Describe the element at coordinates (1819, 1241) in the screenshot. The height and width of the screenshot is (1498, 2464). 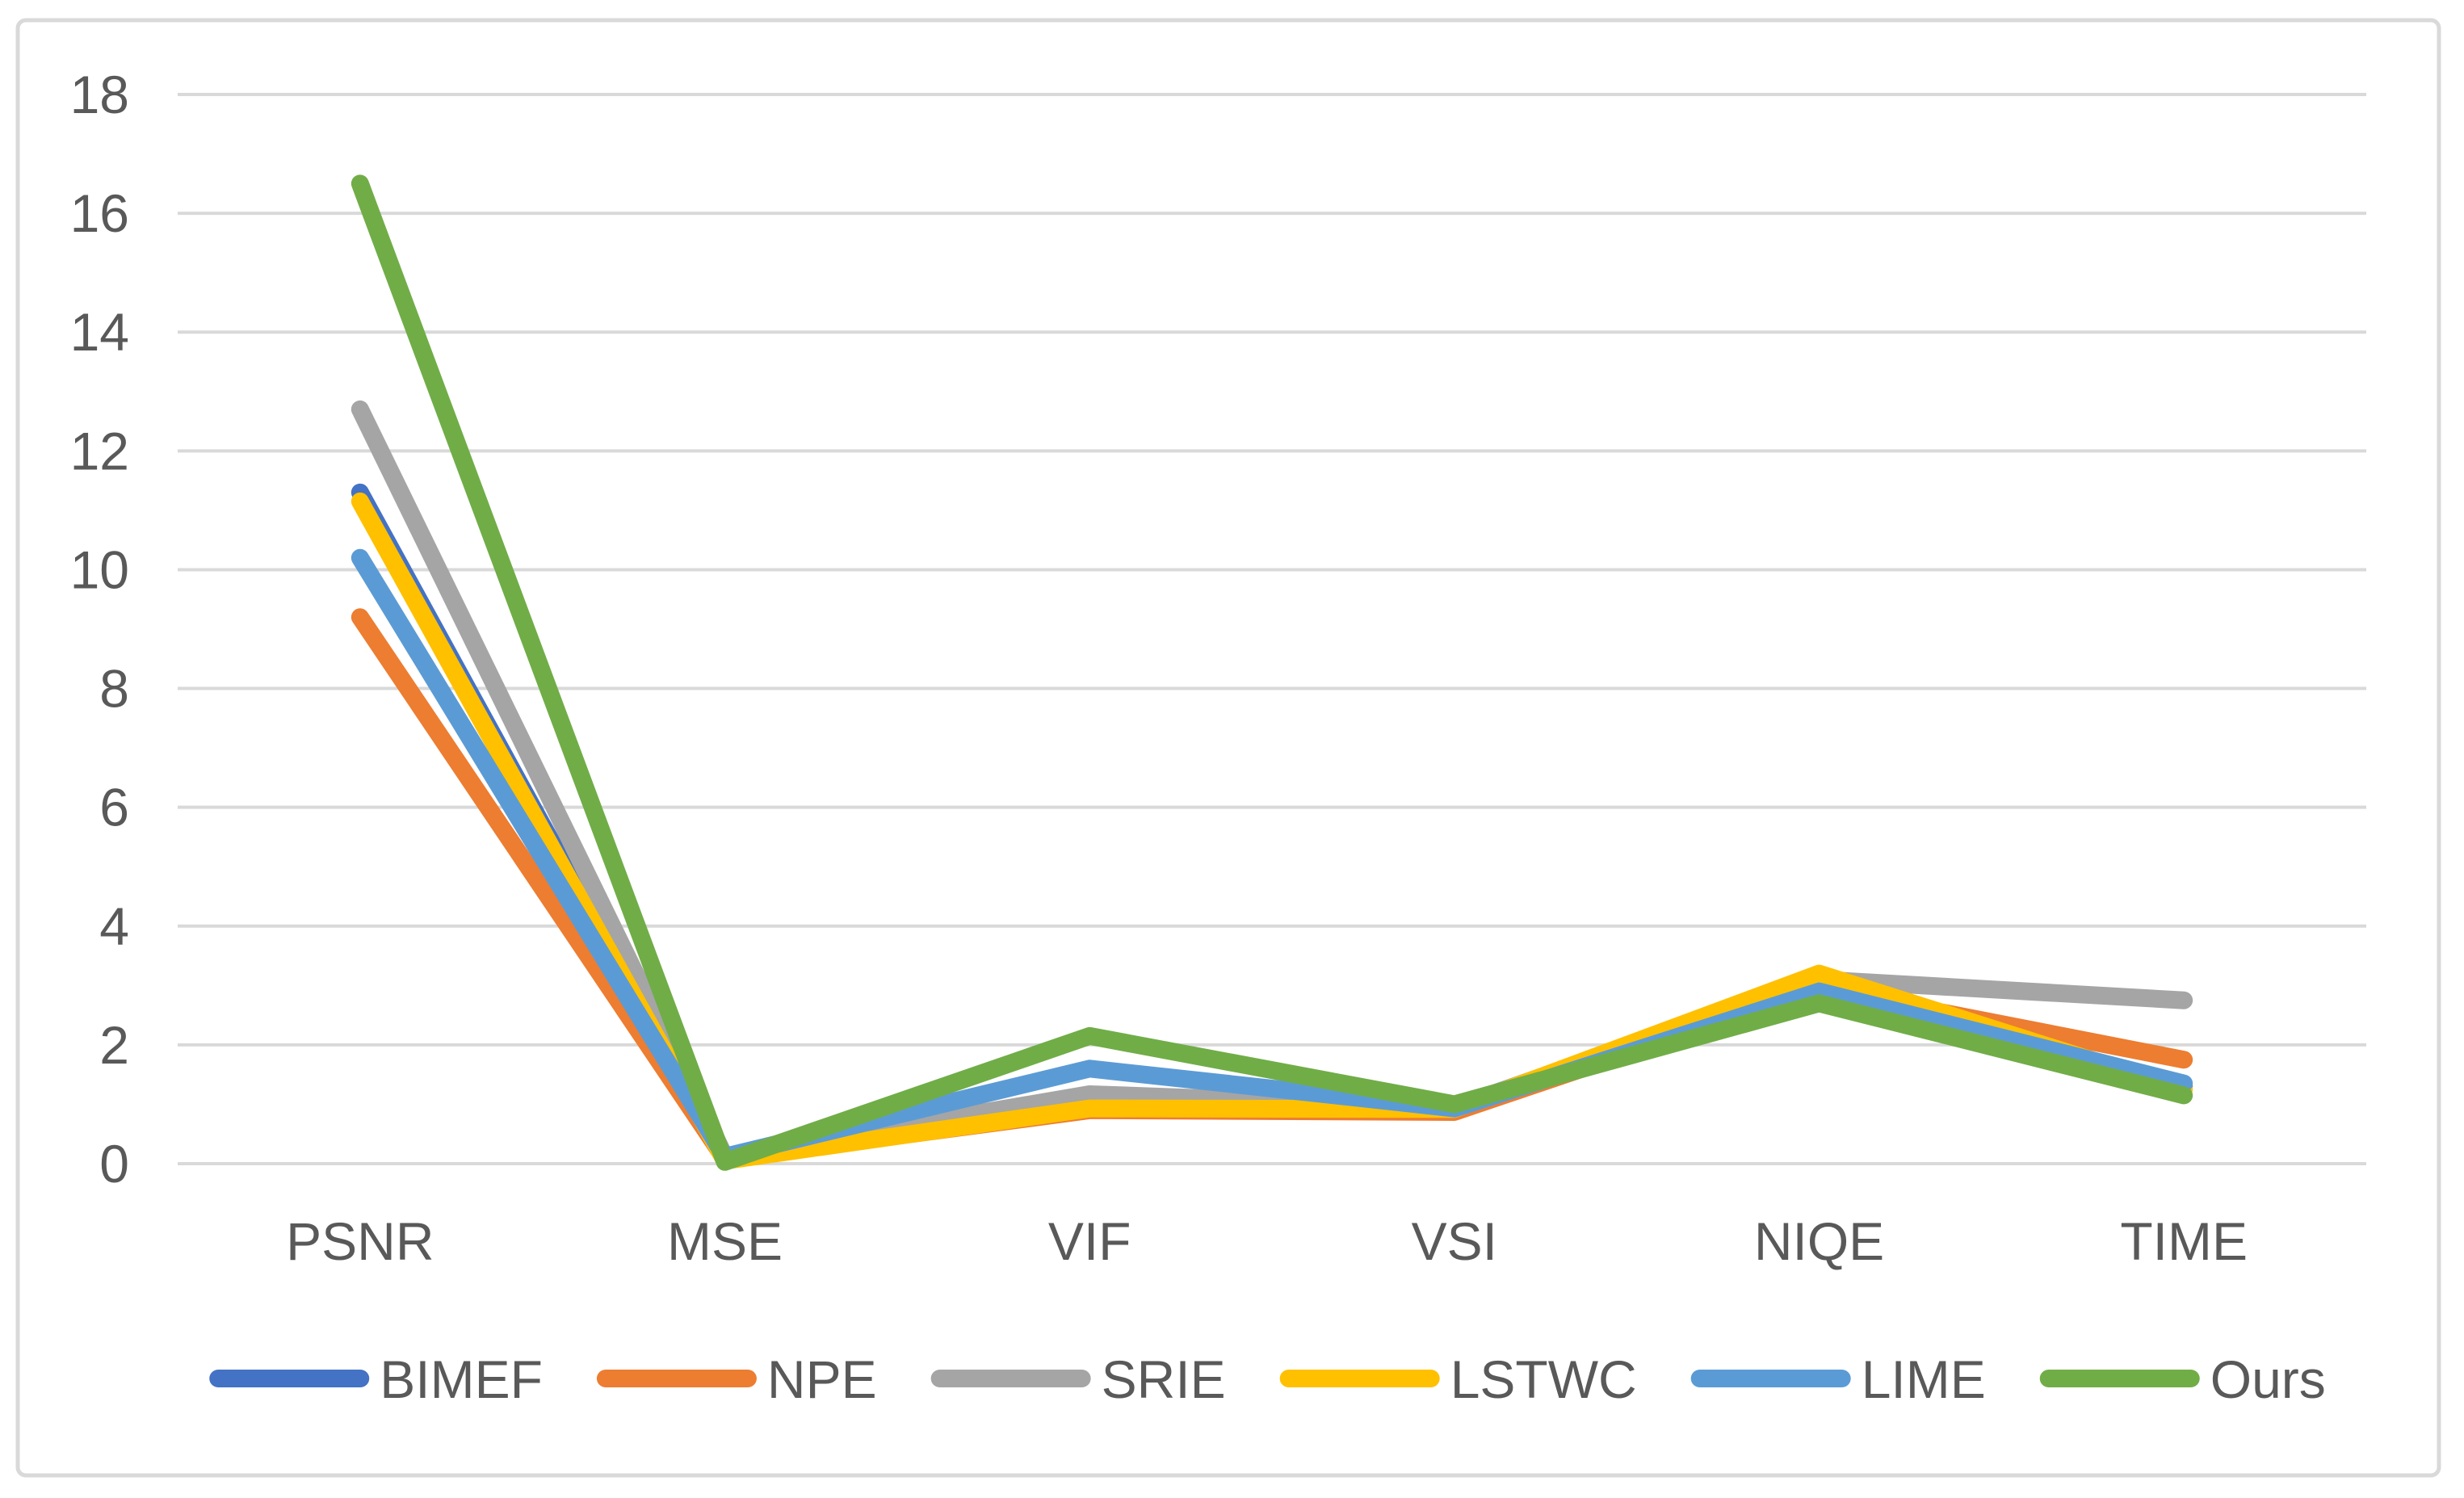
I see `x-axis-label-niqe: NIQE` at that location.